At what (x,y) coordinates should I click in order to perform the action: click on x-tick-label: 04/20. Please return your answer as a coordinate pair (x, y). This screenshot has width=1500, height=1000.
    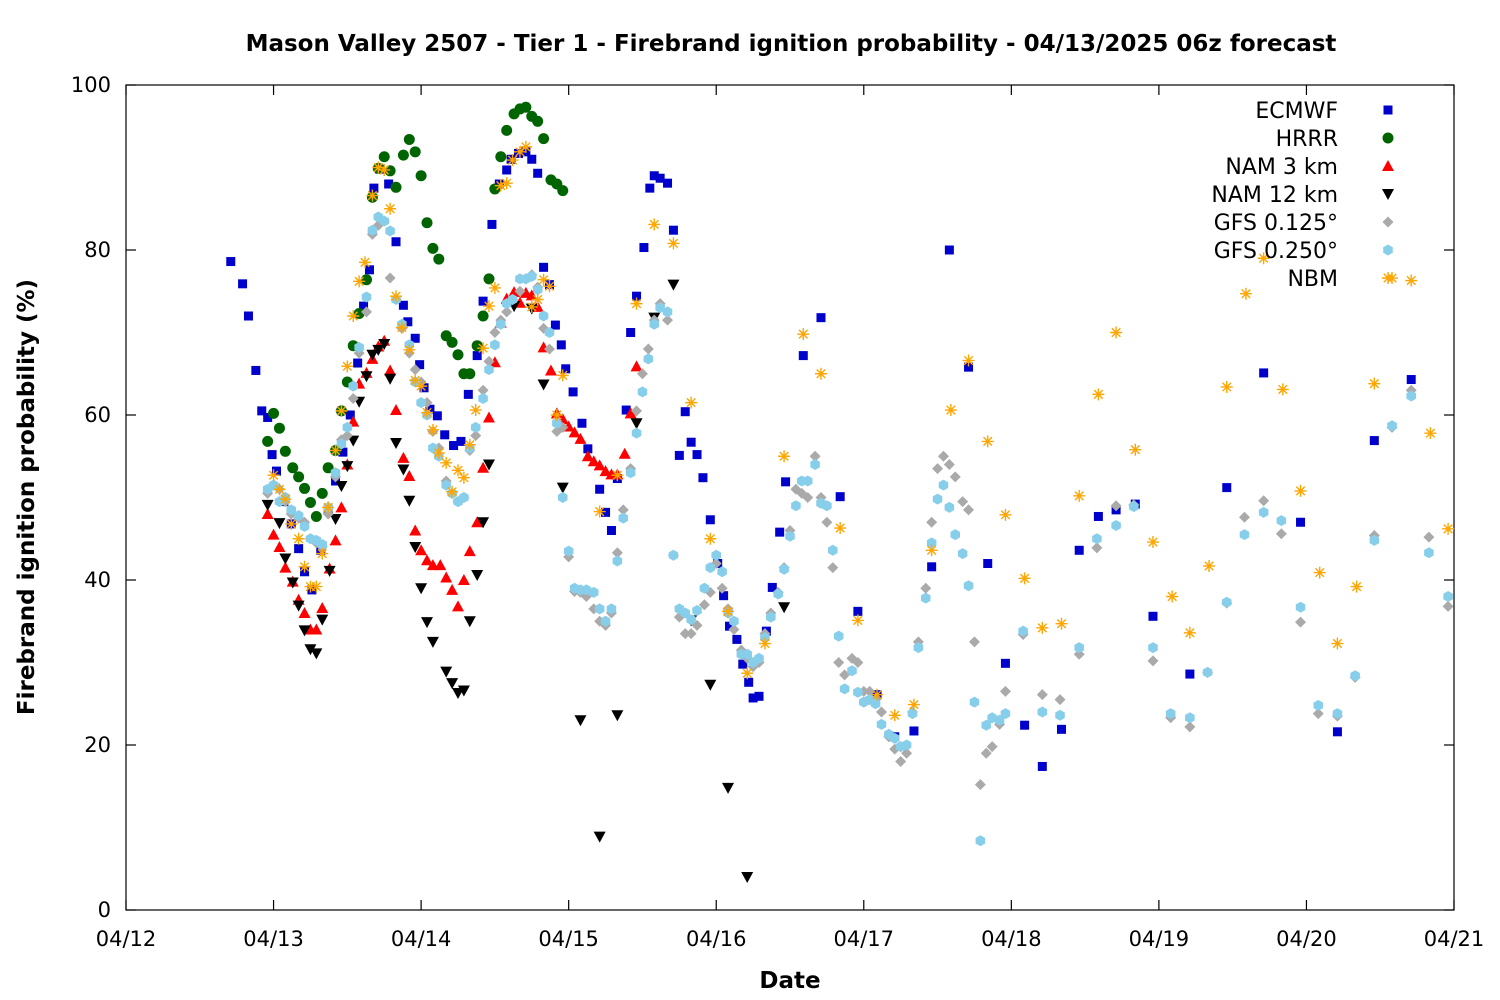
    Looking at the image, I should click on (1306, 939).